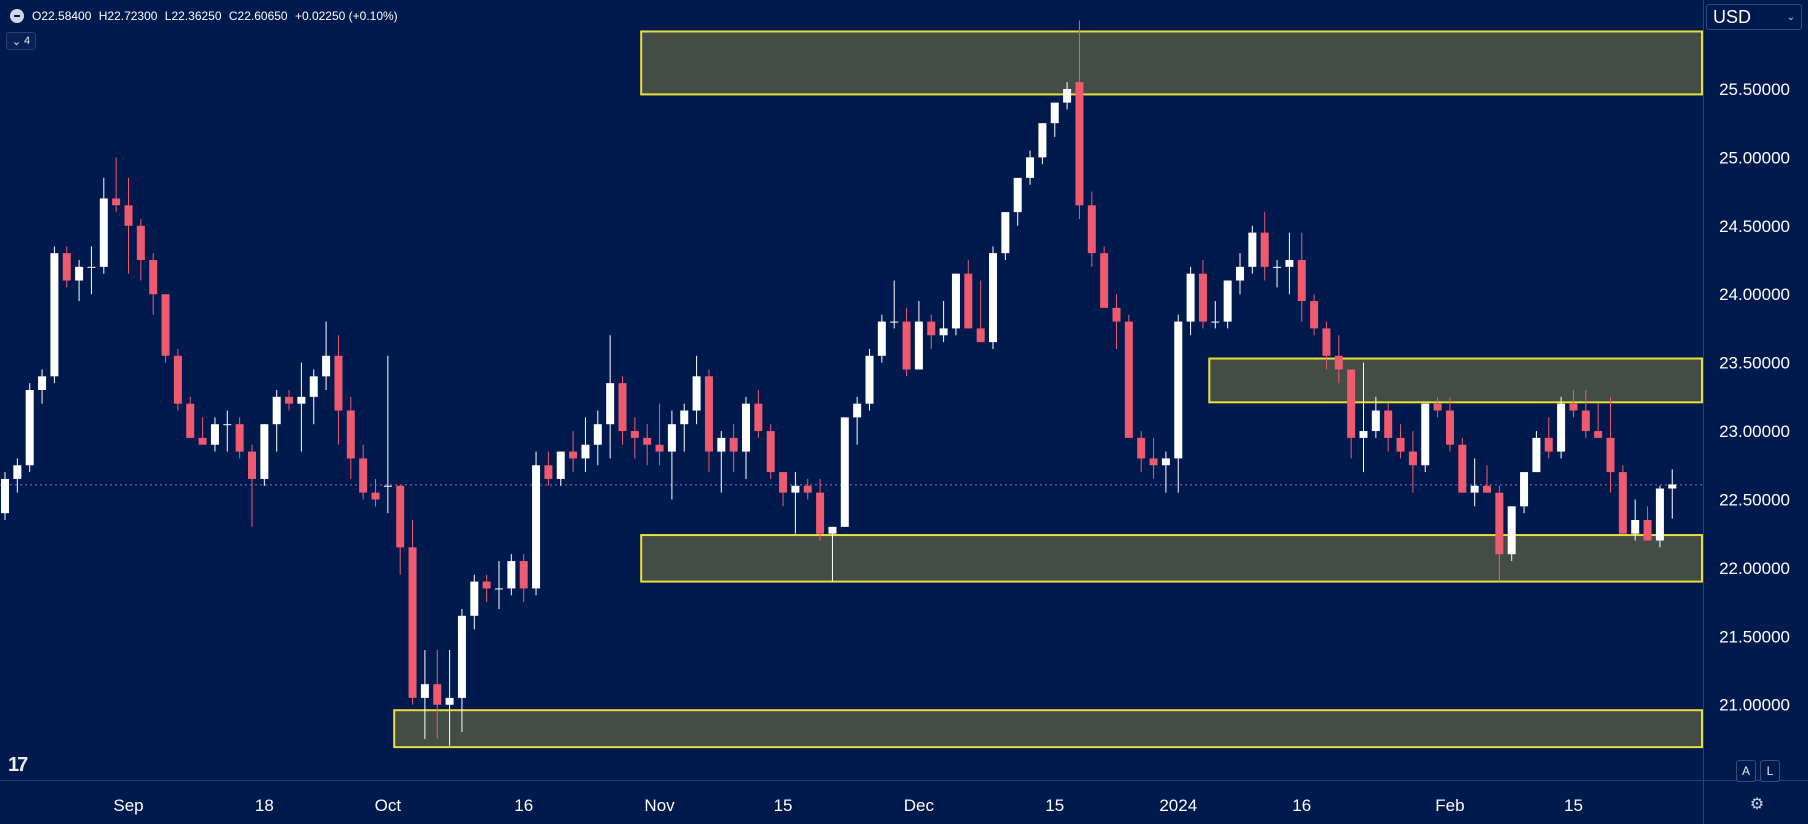  I want to click on price-tick-label: 24.00000, so click(1754, 294).